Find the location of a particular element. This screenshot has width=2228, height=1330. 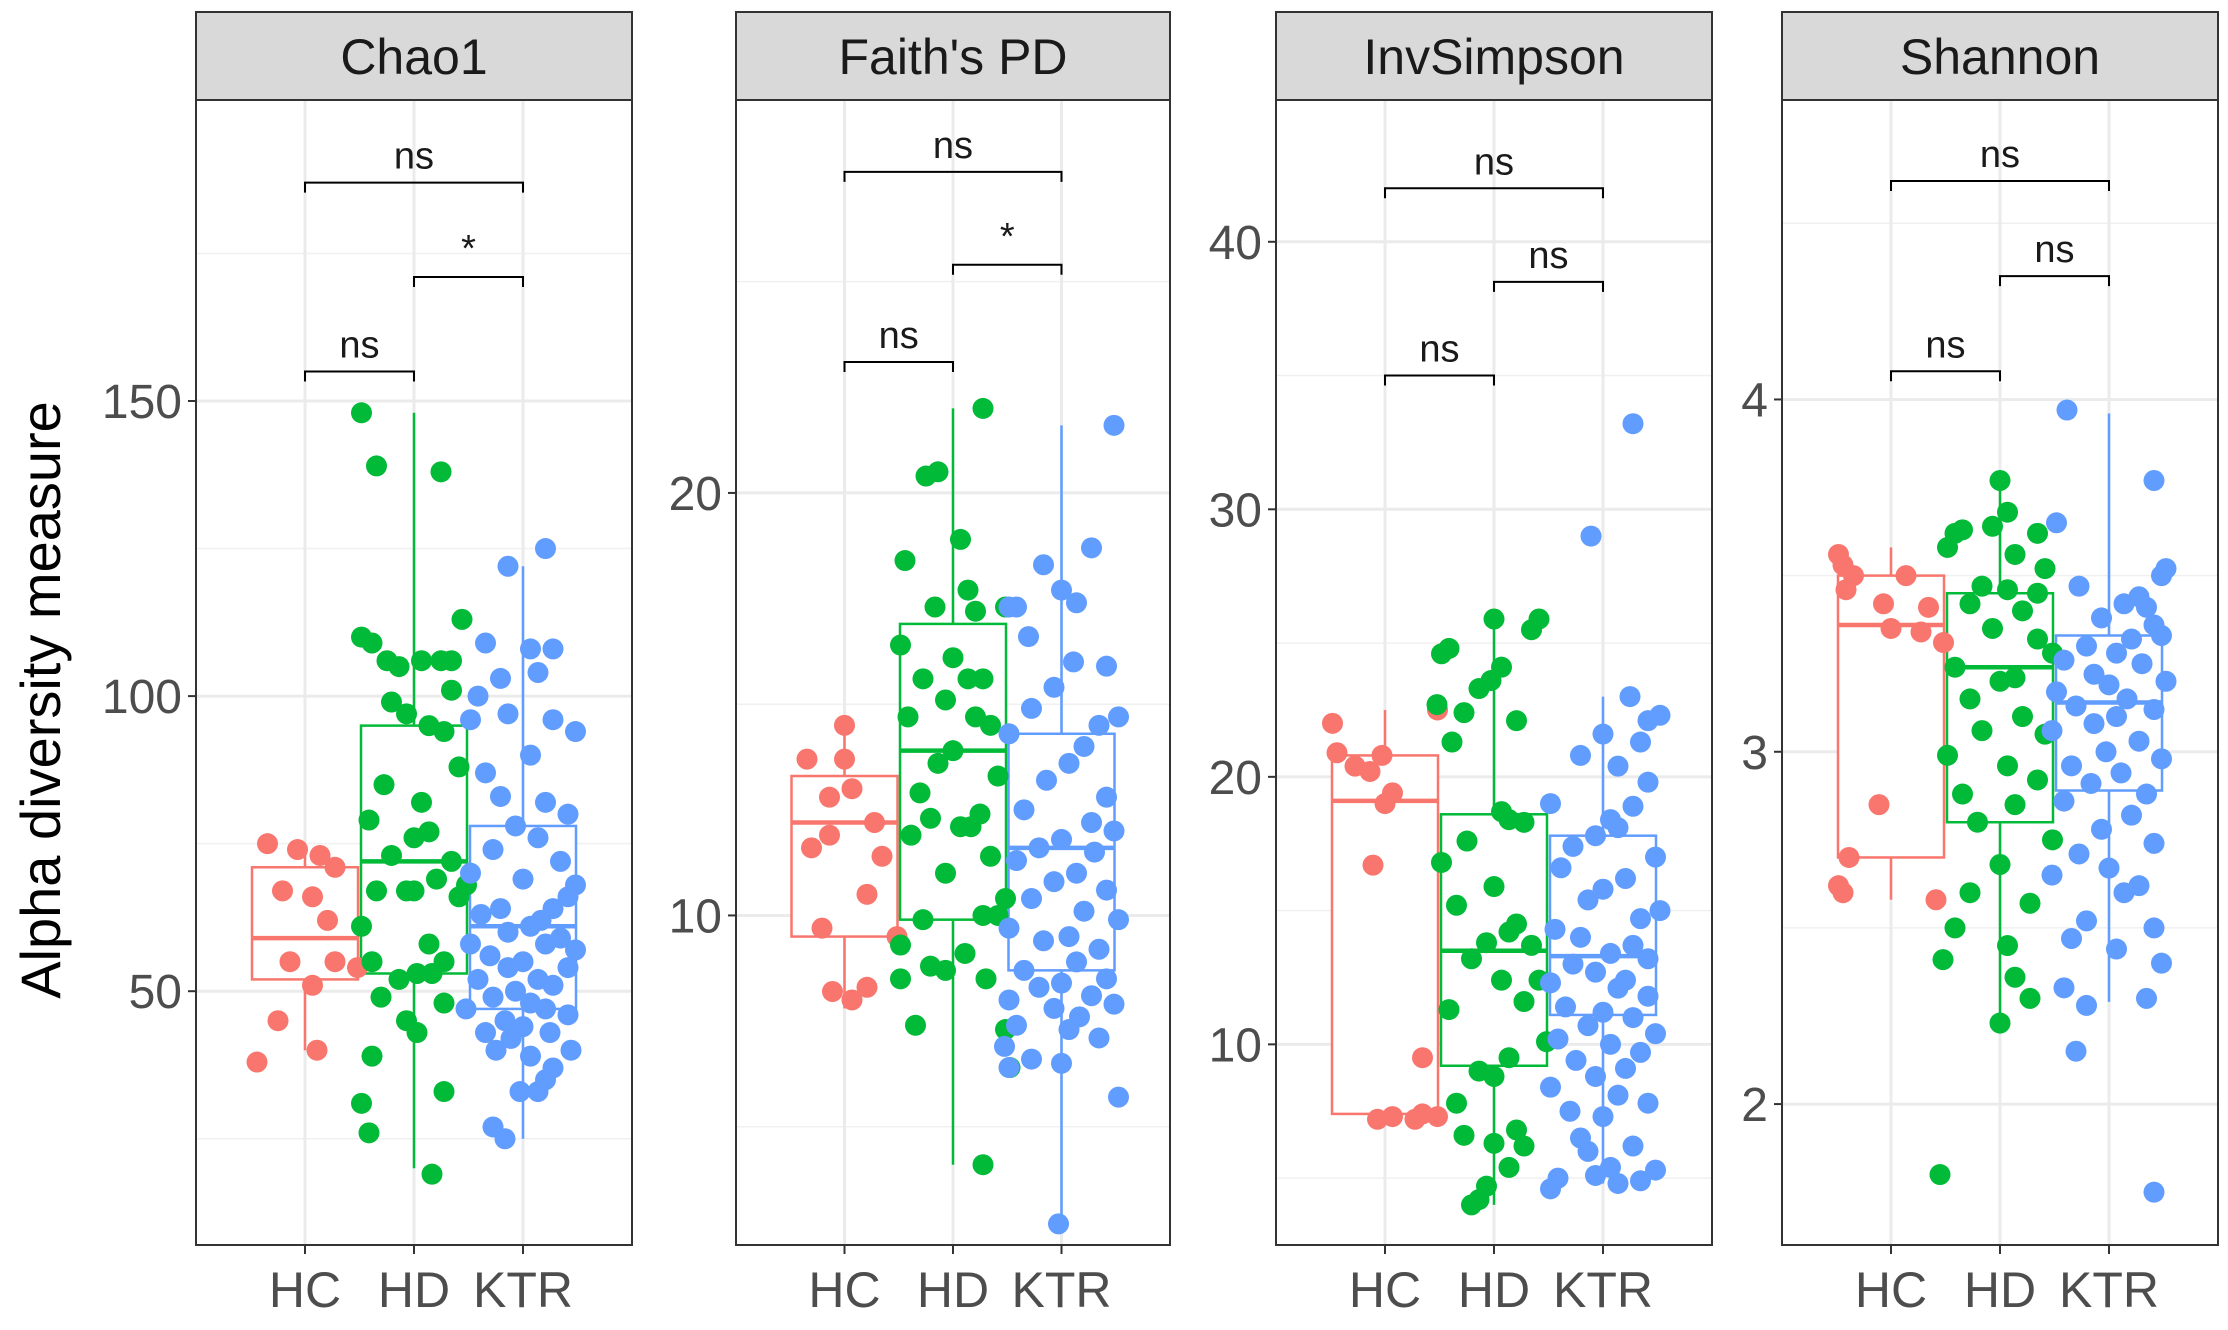

significance-bracket: ns is located at coordinates (1548, 263).